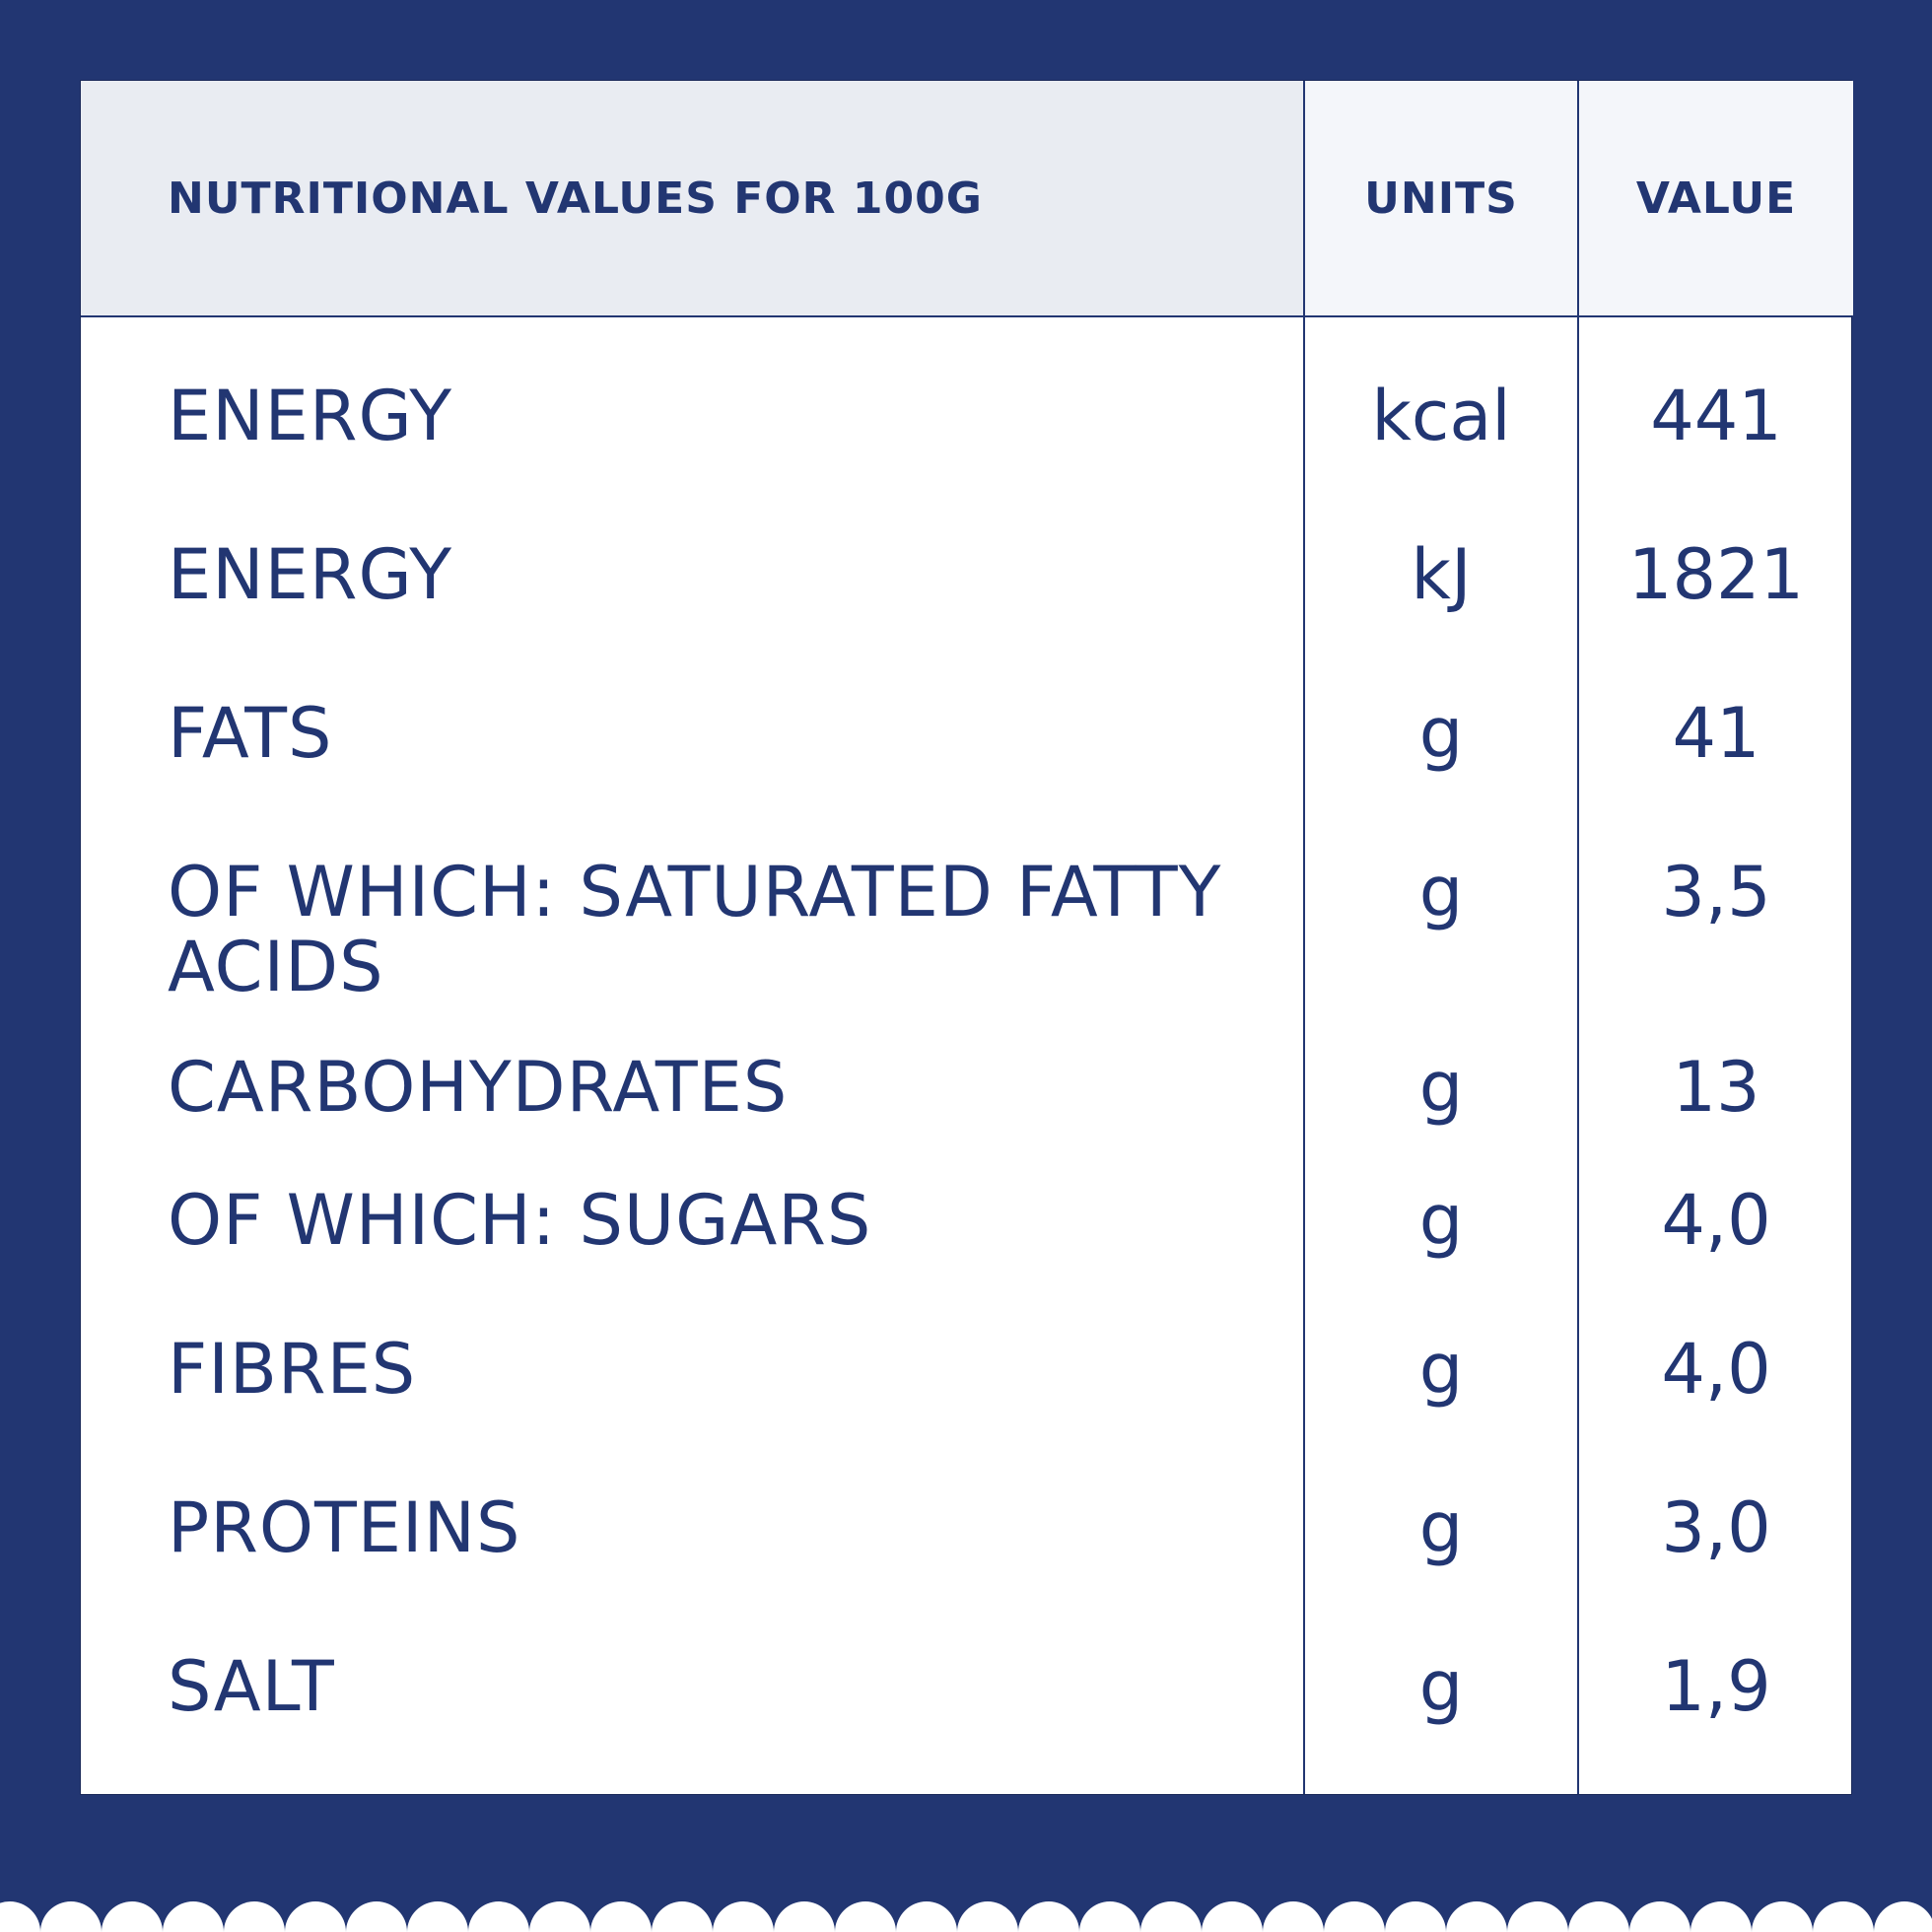 This screenshot has height=1932, width=1932. I want to click on table-header: NUTRITIONAL VALUES FOR 100G UNITS VALUE, so click(967, 199).